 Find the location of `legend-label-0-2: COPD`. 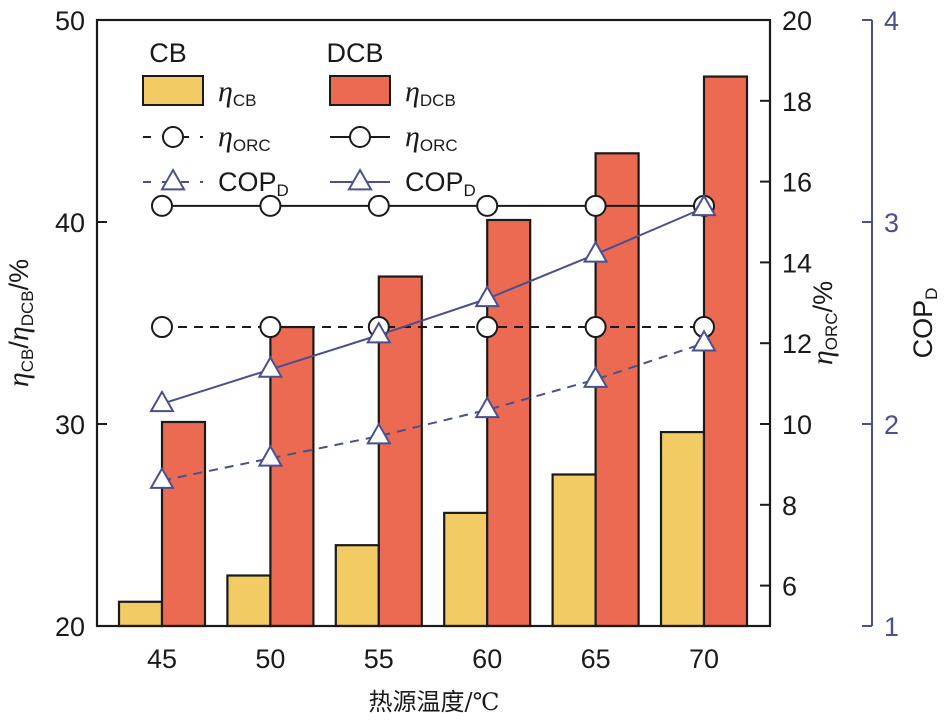

legend-label-0-2: COPD is located at coordinates (253, 183).